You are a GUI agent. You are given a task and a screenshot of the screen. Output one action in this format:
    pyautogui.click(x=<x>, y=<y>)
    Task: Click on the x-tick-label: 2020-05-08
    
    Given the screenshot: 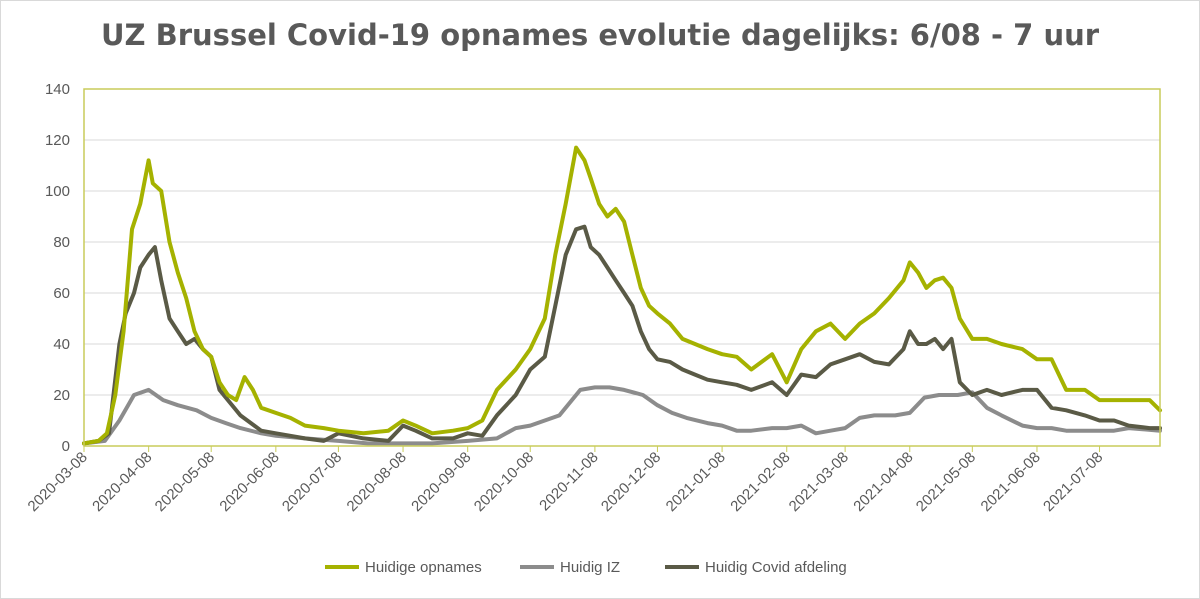 What is the action you would take?
    pyautogui.click(x=185, y=482)
    